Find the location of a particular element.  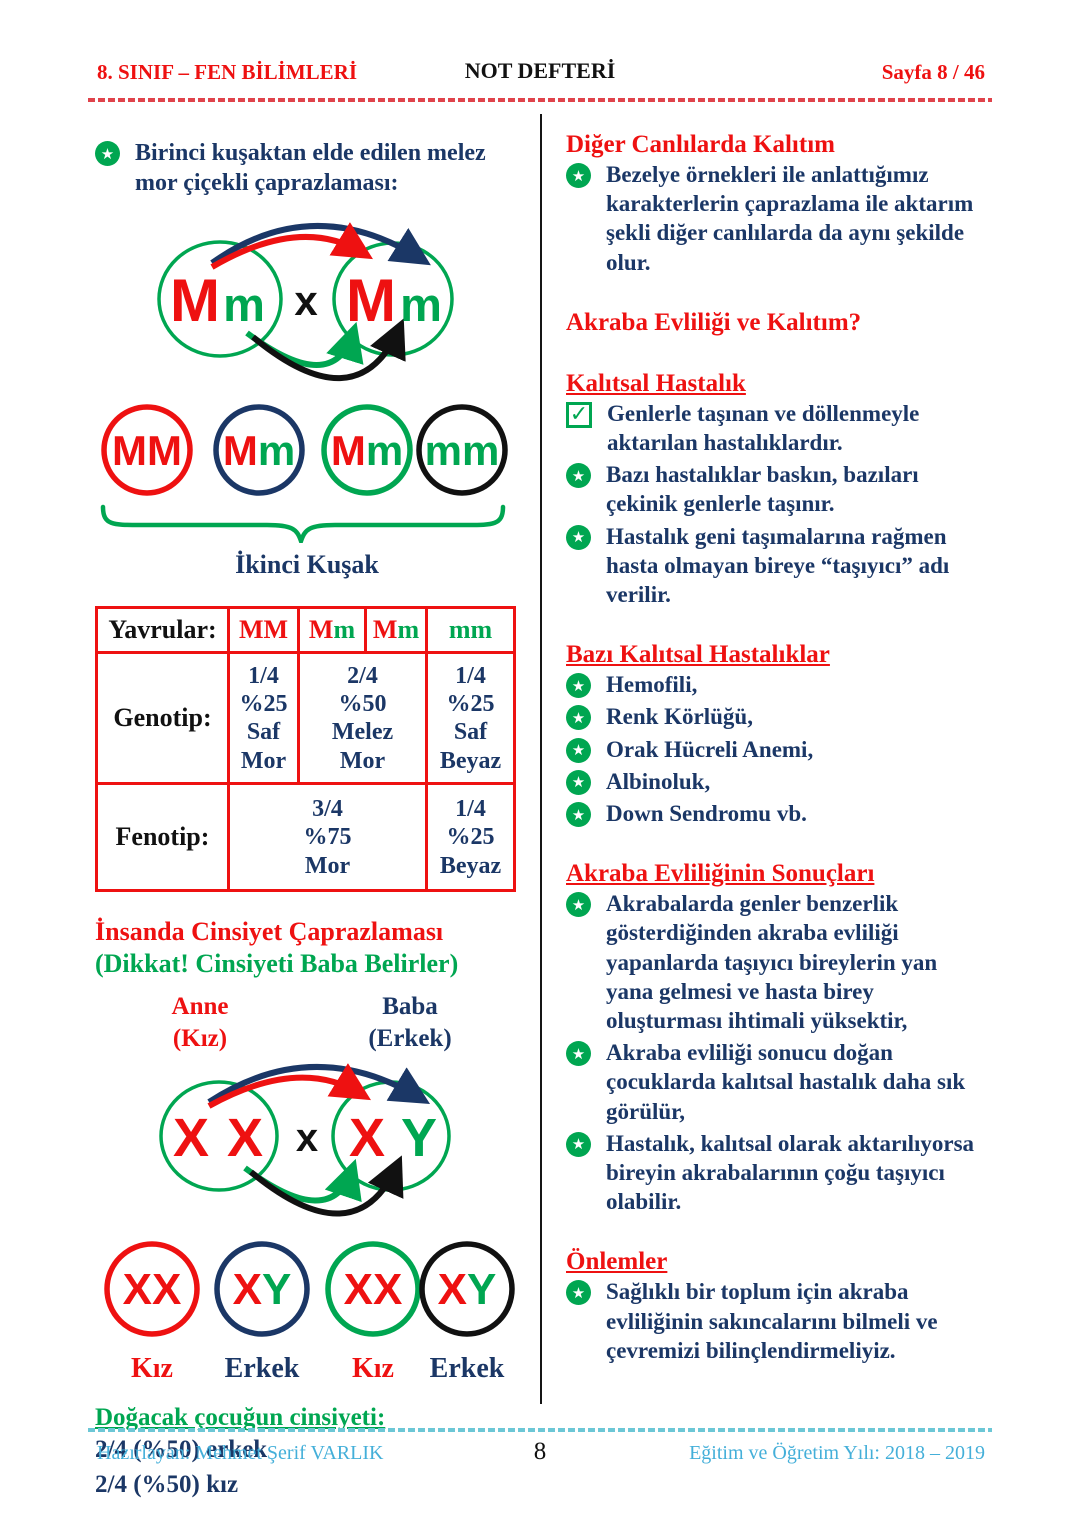

footer-page-number: 8 is located at coordinates (540, 1451).